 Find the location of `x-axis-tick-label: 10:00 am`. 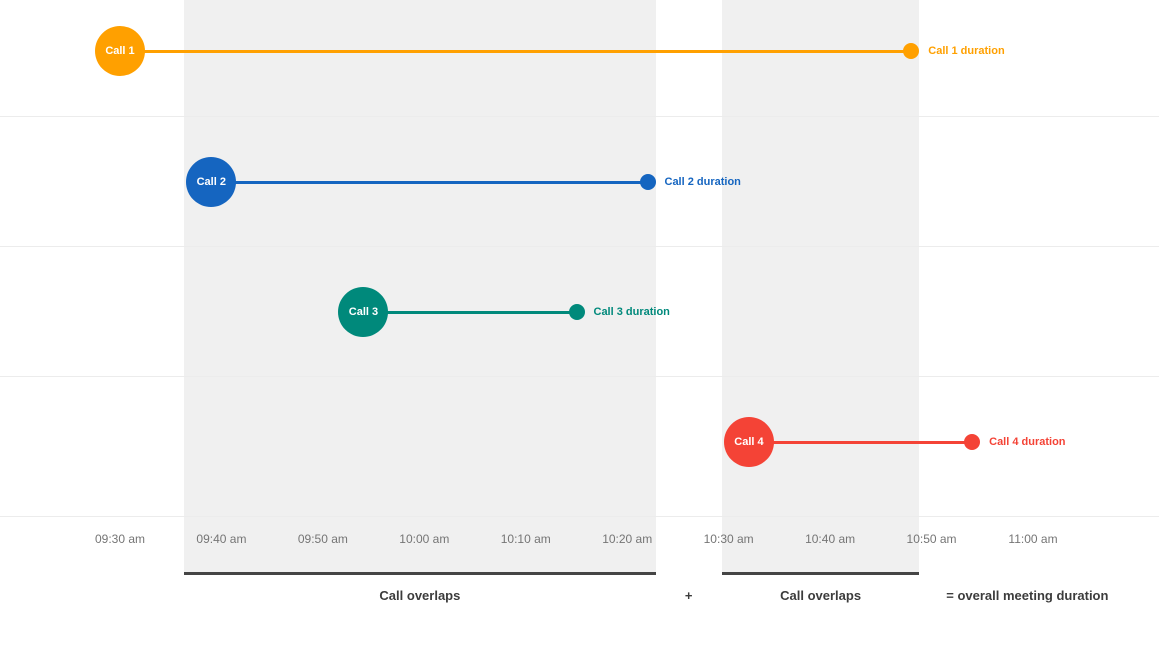

x-axis-tick-label: 10:00 am is located at coordinates (424, 539).